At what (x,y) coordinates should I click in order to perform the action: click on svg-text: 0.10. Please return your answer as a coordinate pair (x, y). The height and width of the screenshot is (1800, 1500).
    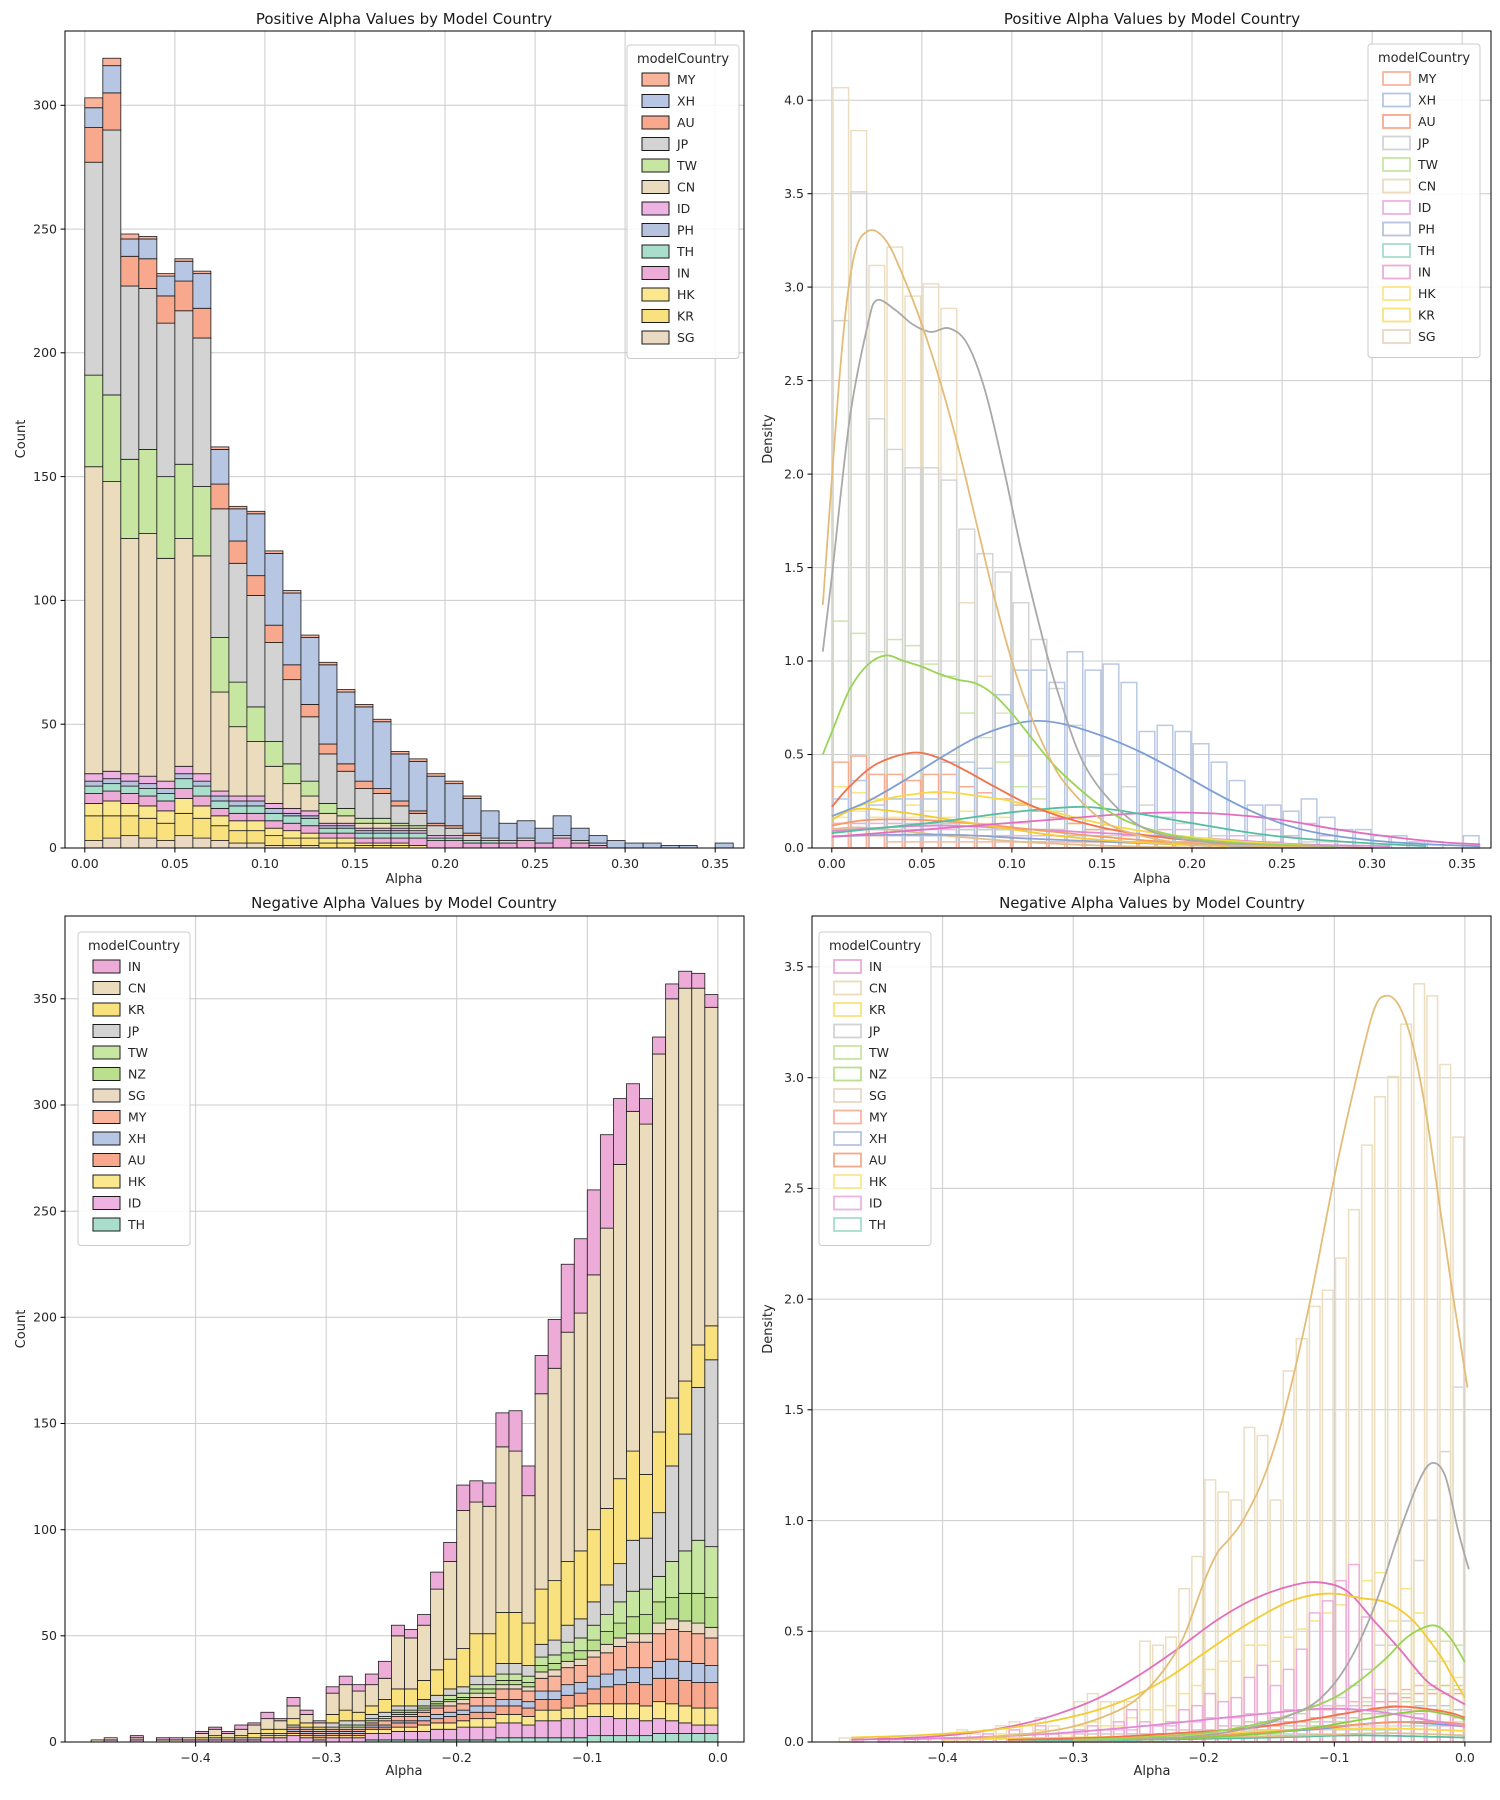
    Looking at the image, I should click on (265, 863).